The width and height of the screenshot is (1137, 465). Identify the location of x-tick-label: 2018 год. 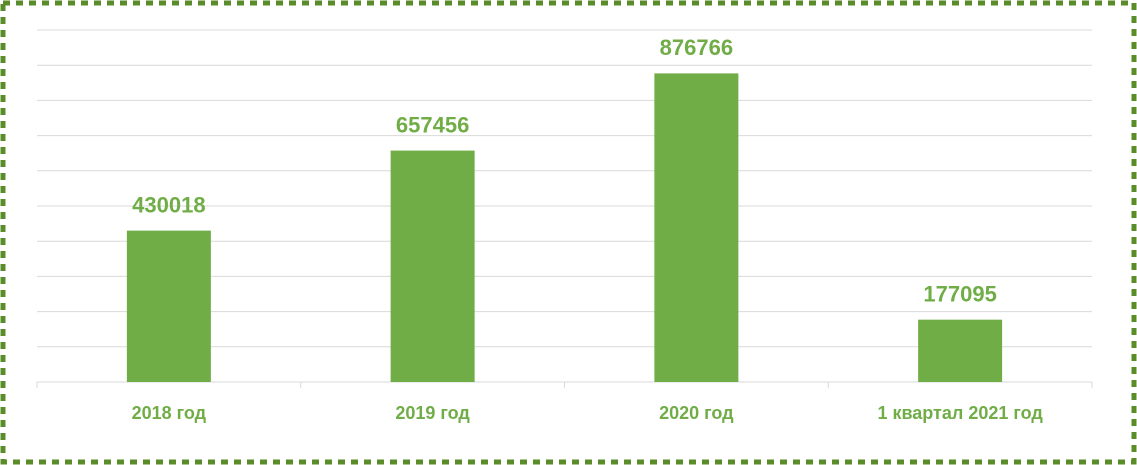
(169, 413).